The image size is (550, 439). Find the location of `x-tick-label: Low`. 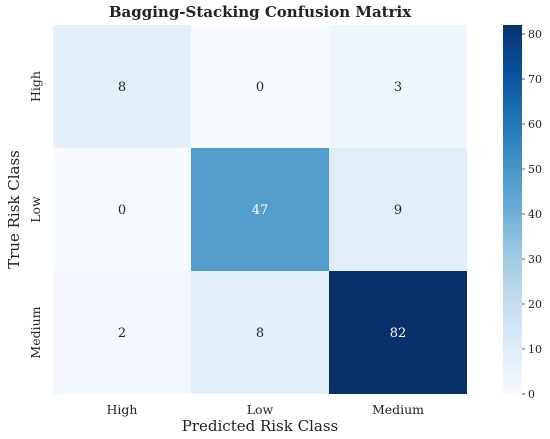

x-tick-label: Low is located at coordinates (260, 409).